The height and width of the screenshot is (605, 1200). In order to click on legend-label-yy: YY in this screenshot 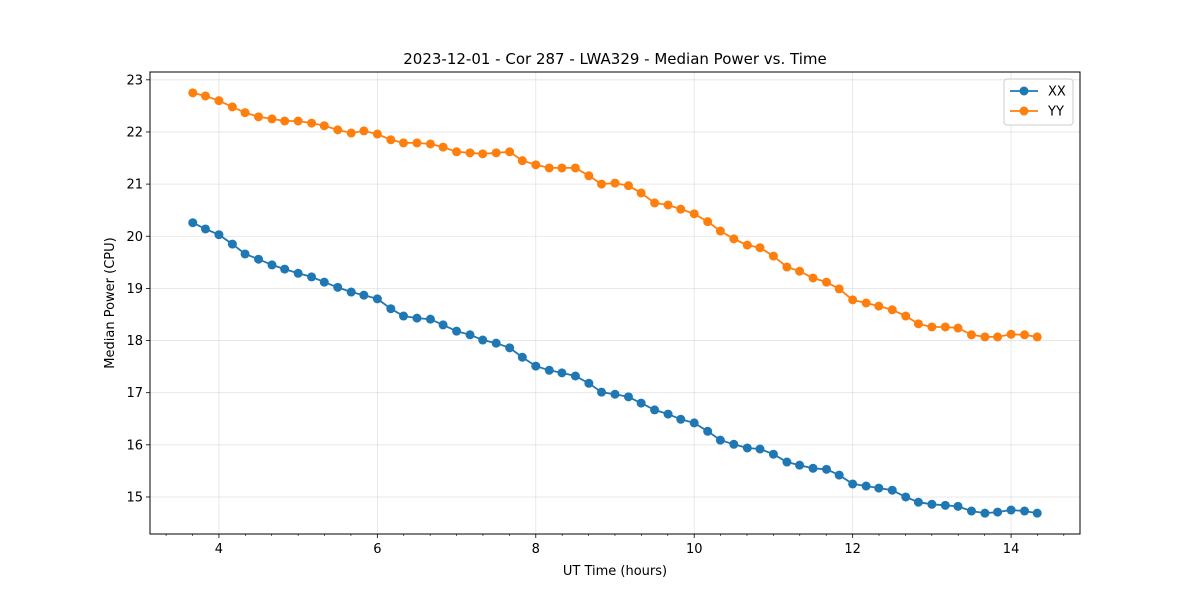, I will do `click(1055, 112)`.